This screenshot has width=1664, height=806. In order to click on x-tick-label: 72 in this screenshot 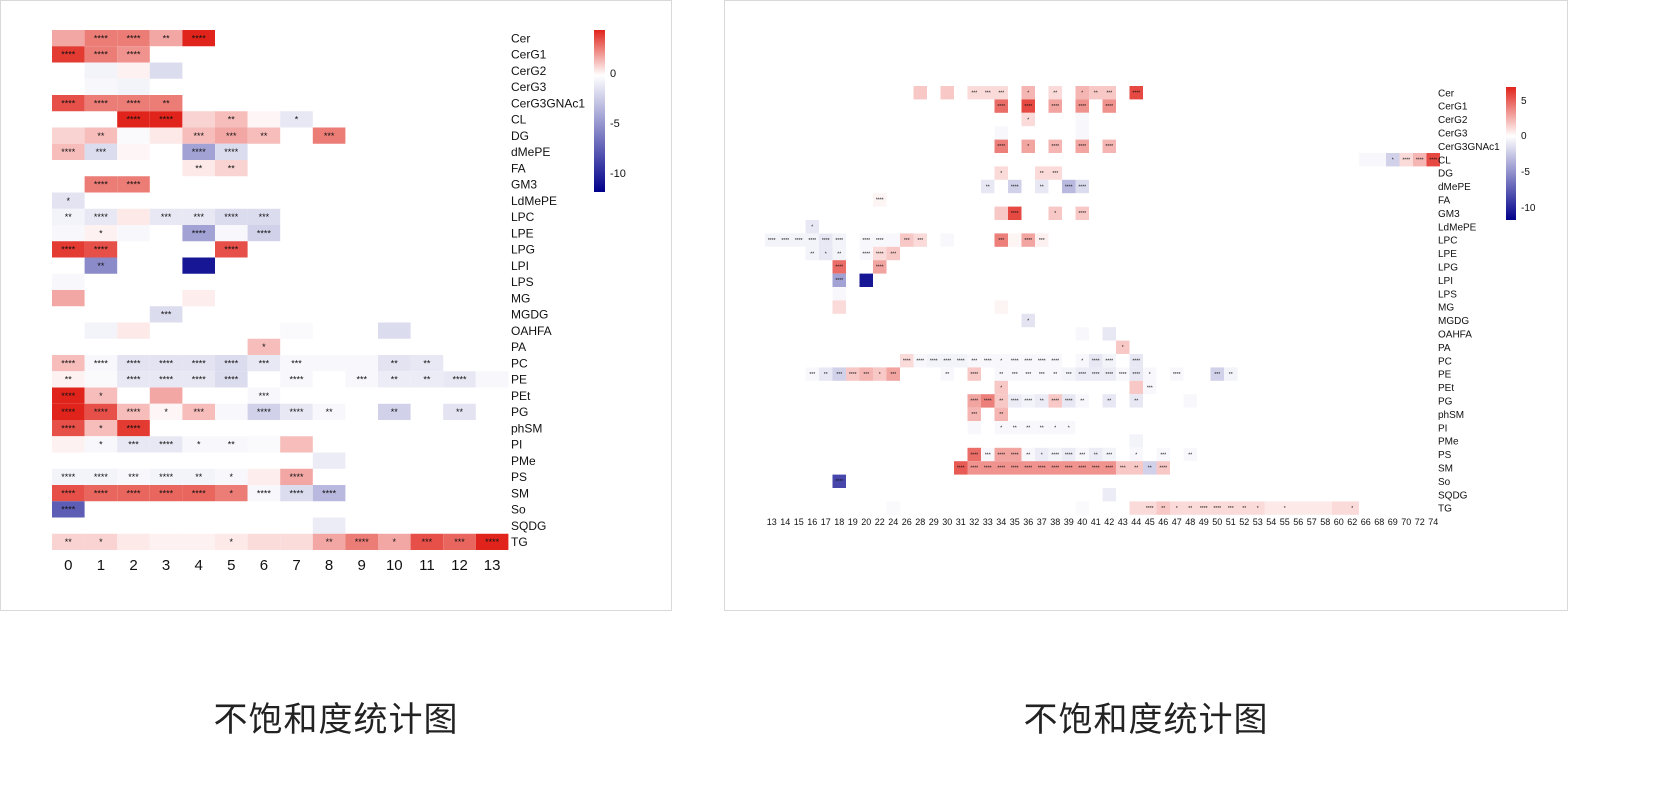, I will do `click(1420, 522)`.